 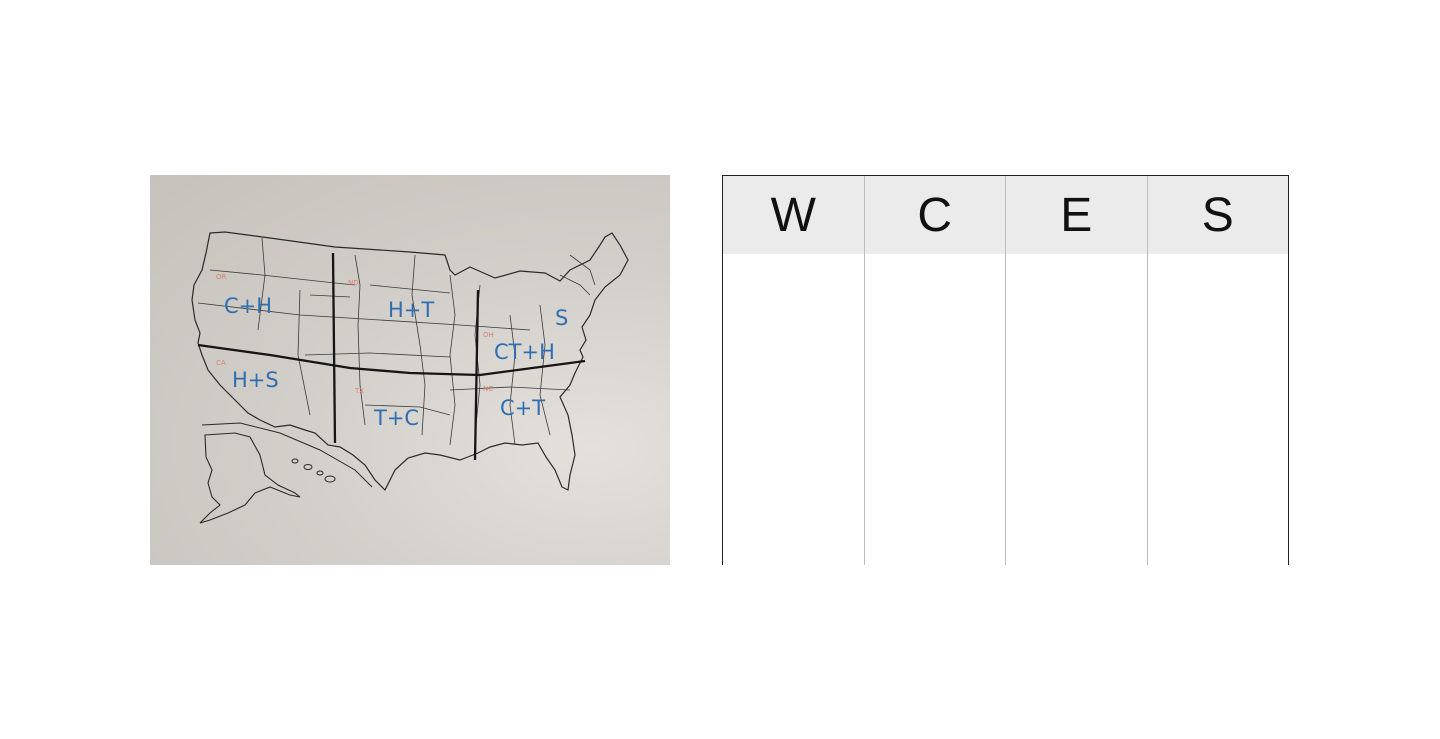 I want to click on column-body-c, so click(x=934, y=409).